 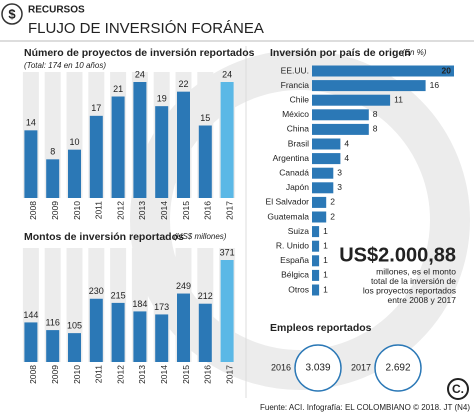 I want to click on employment-value: 2.692, so click(x=397, y=368).